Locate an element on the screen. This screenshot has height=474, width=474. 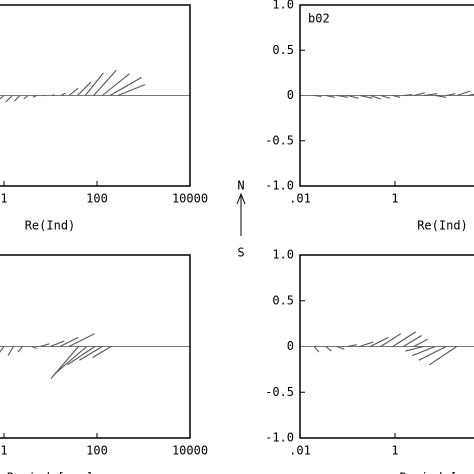
panel-label: b02 is located at coordinates (319, 19).